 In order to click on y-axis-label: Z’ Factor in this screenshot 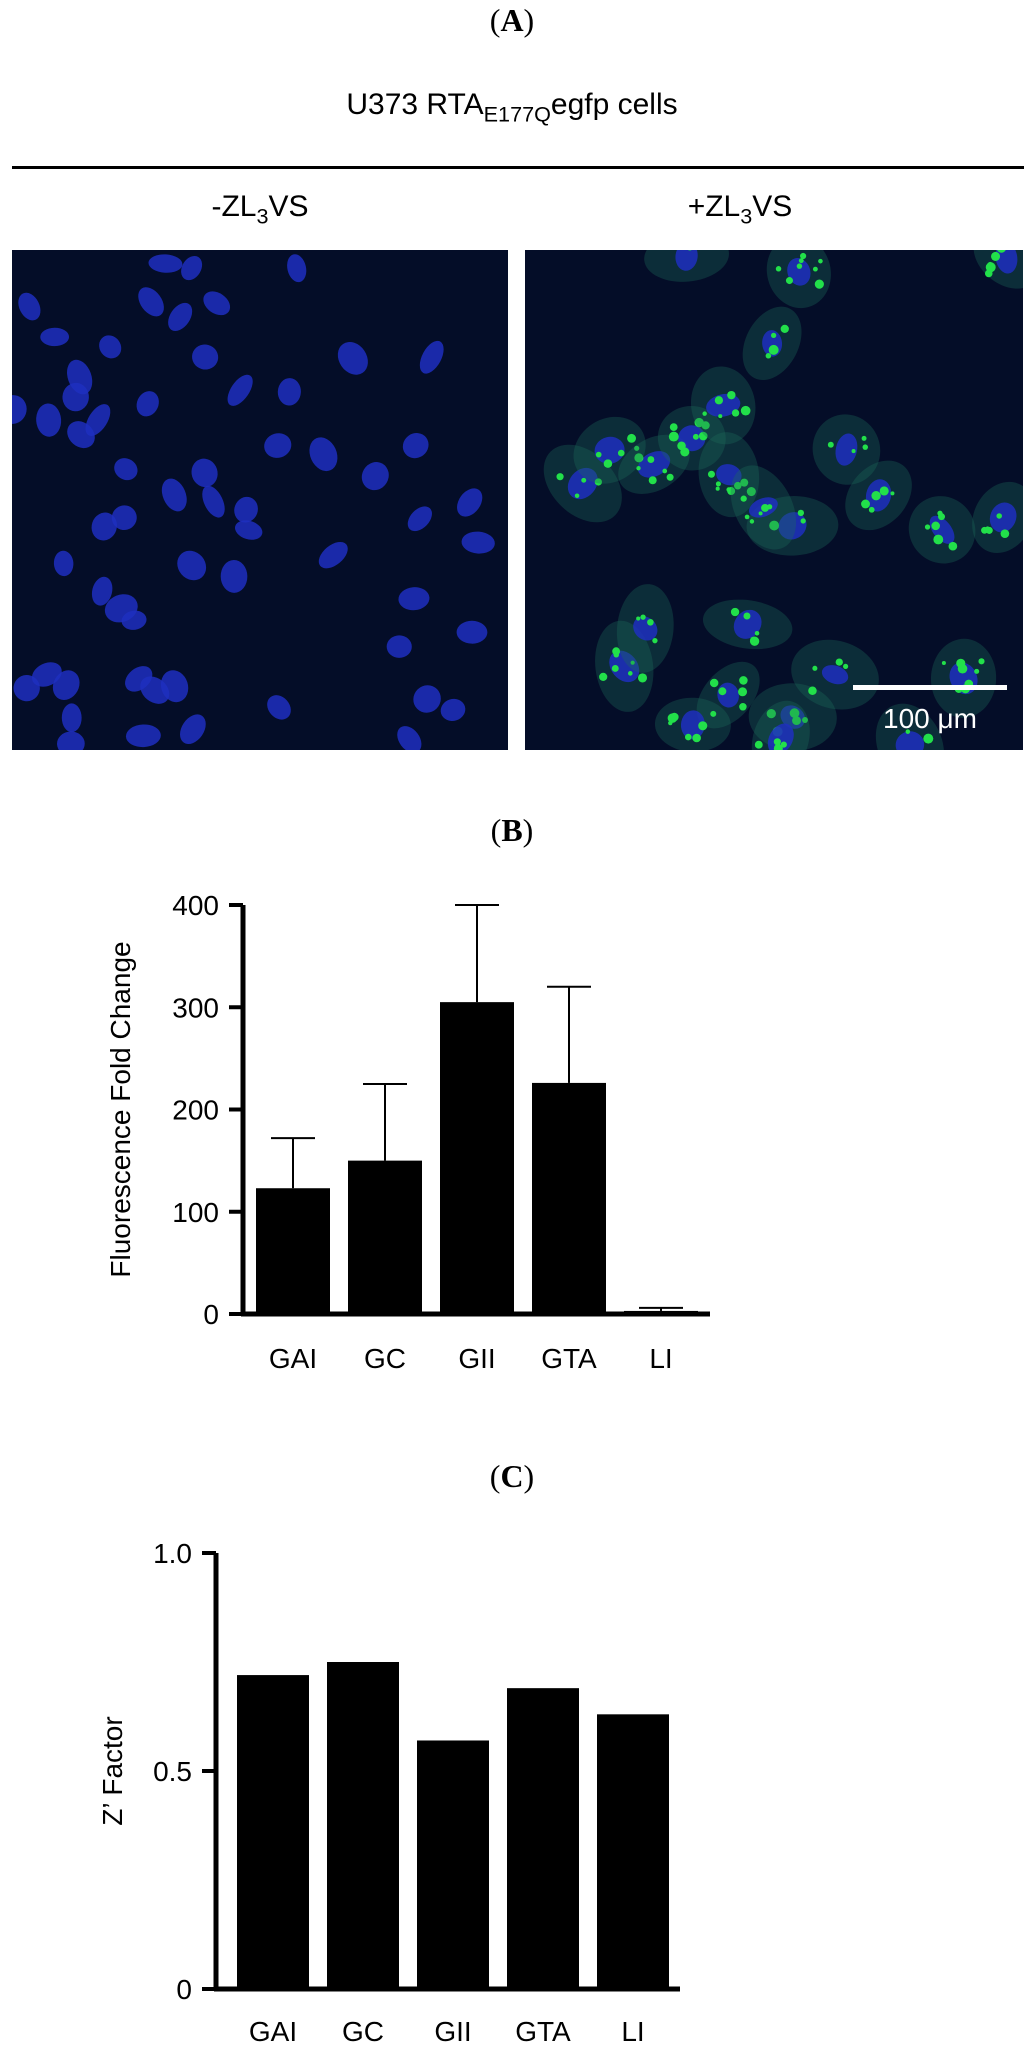, I will do `click(112, 1770)`.